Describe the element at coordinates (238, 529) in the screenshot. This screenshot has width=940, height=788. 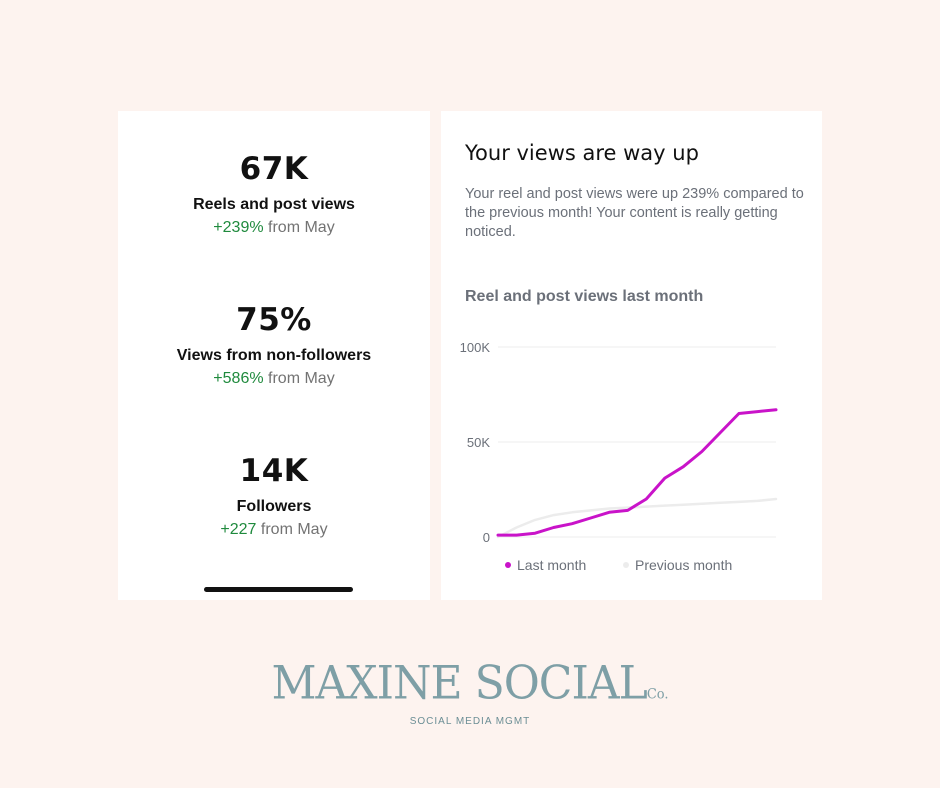
I see `metric-delta: +227` at that location.